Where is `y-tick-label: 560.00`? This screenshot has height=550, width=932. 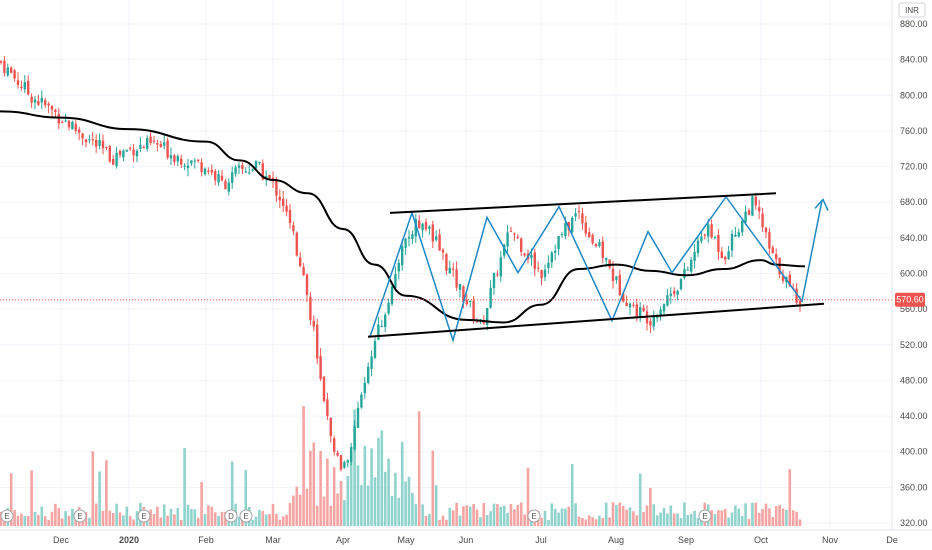 y-tick-label: 560.00 is located at coordinates (914, 309).